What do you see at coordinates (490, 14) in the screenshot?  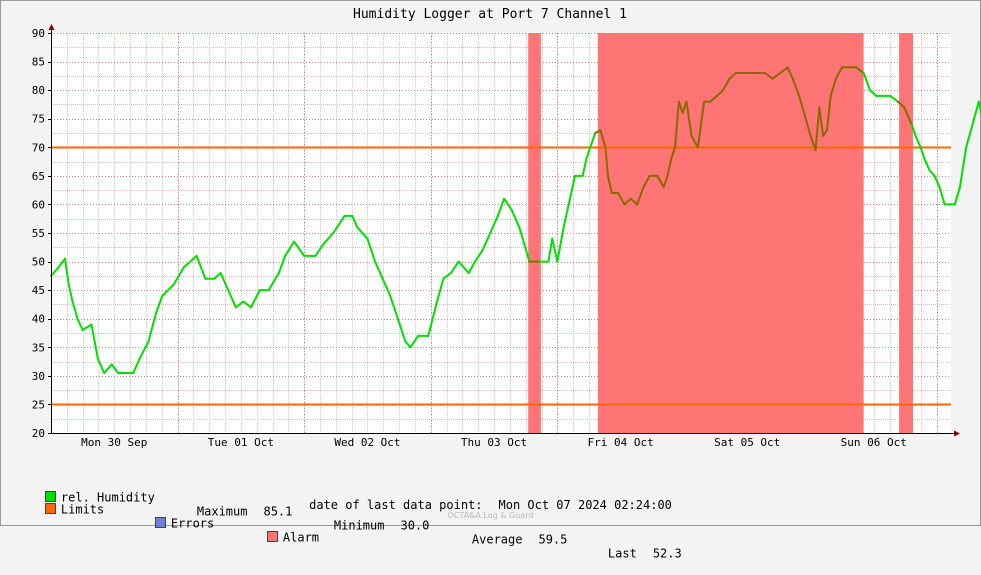 I see `chart-title: Humidity Logger at Port 7 Channel 1` at bounding box center [490, 14].